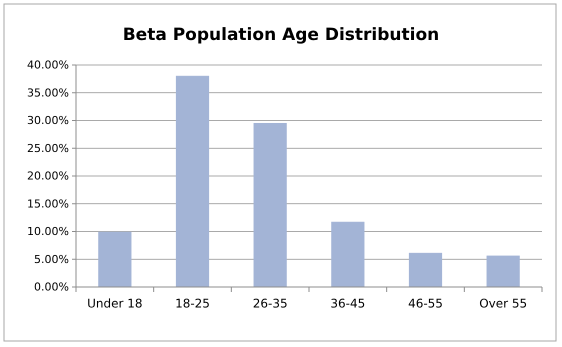 This screenshot has width=562, height=347. I want to click on x-tick-label: Under 18, so click(115, 303).